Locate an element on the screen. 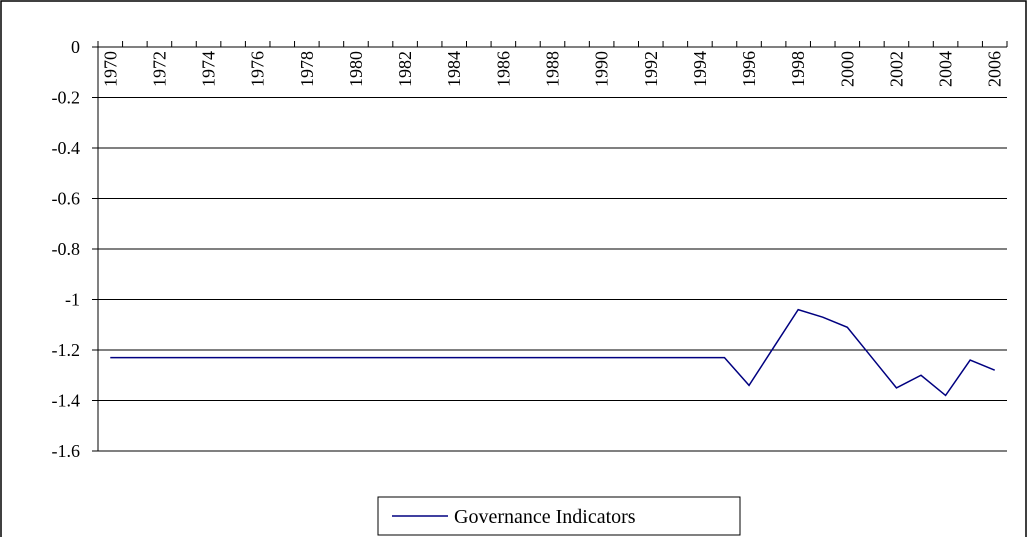 Image resolution: width=1027 pixels, height=537 pixels. y-tick-label: -0.4 is located at coordinates (66, 148).